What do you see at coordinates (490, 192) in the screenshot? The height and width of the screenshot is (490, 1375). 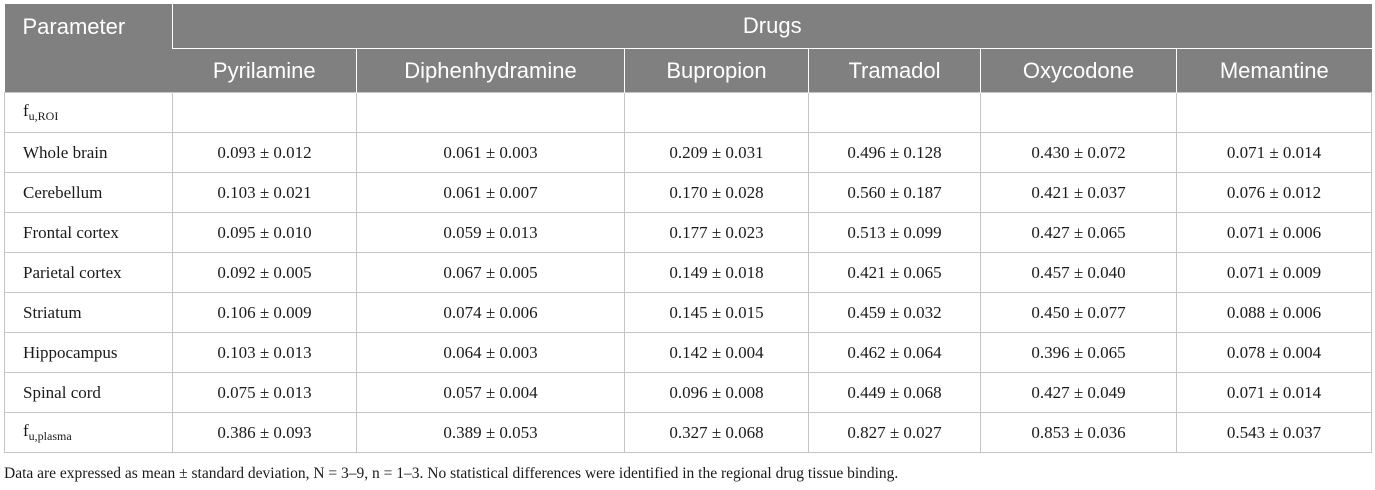 I see `table-cell: 0.061 ± 0.007` at bounding box center [490, 192].